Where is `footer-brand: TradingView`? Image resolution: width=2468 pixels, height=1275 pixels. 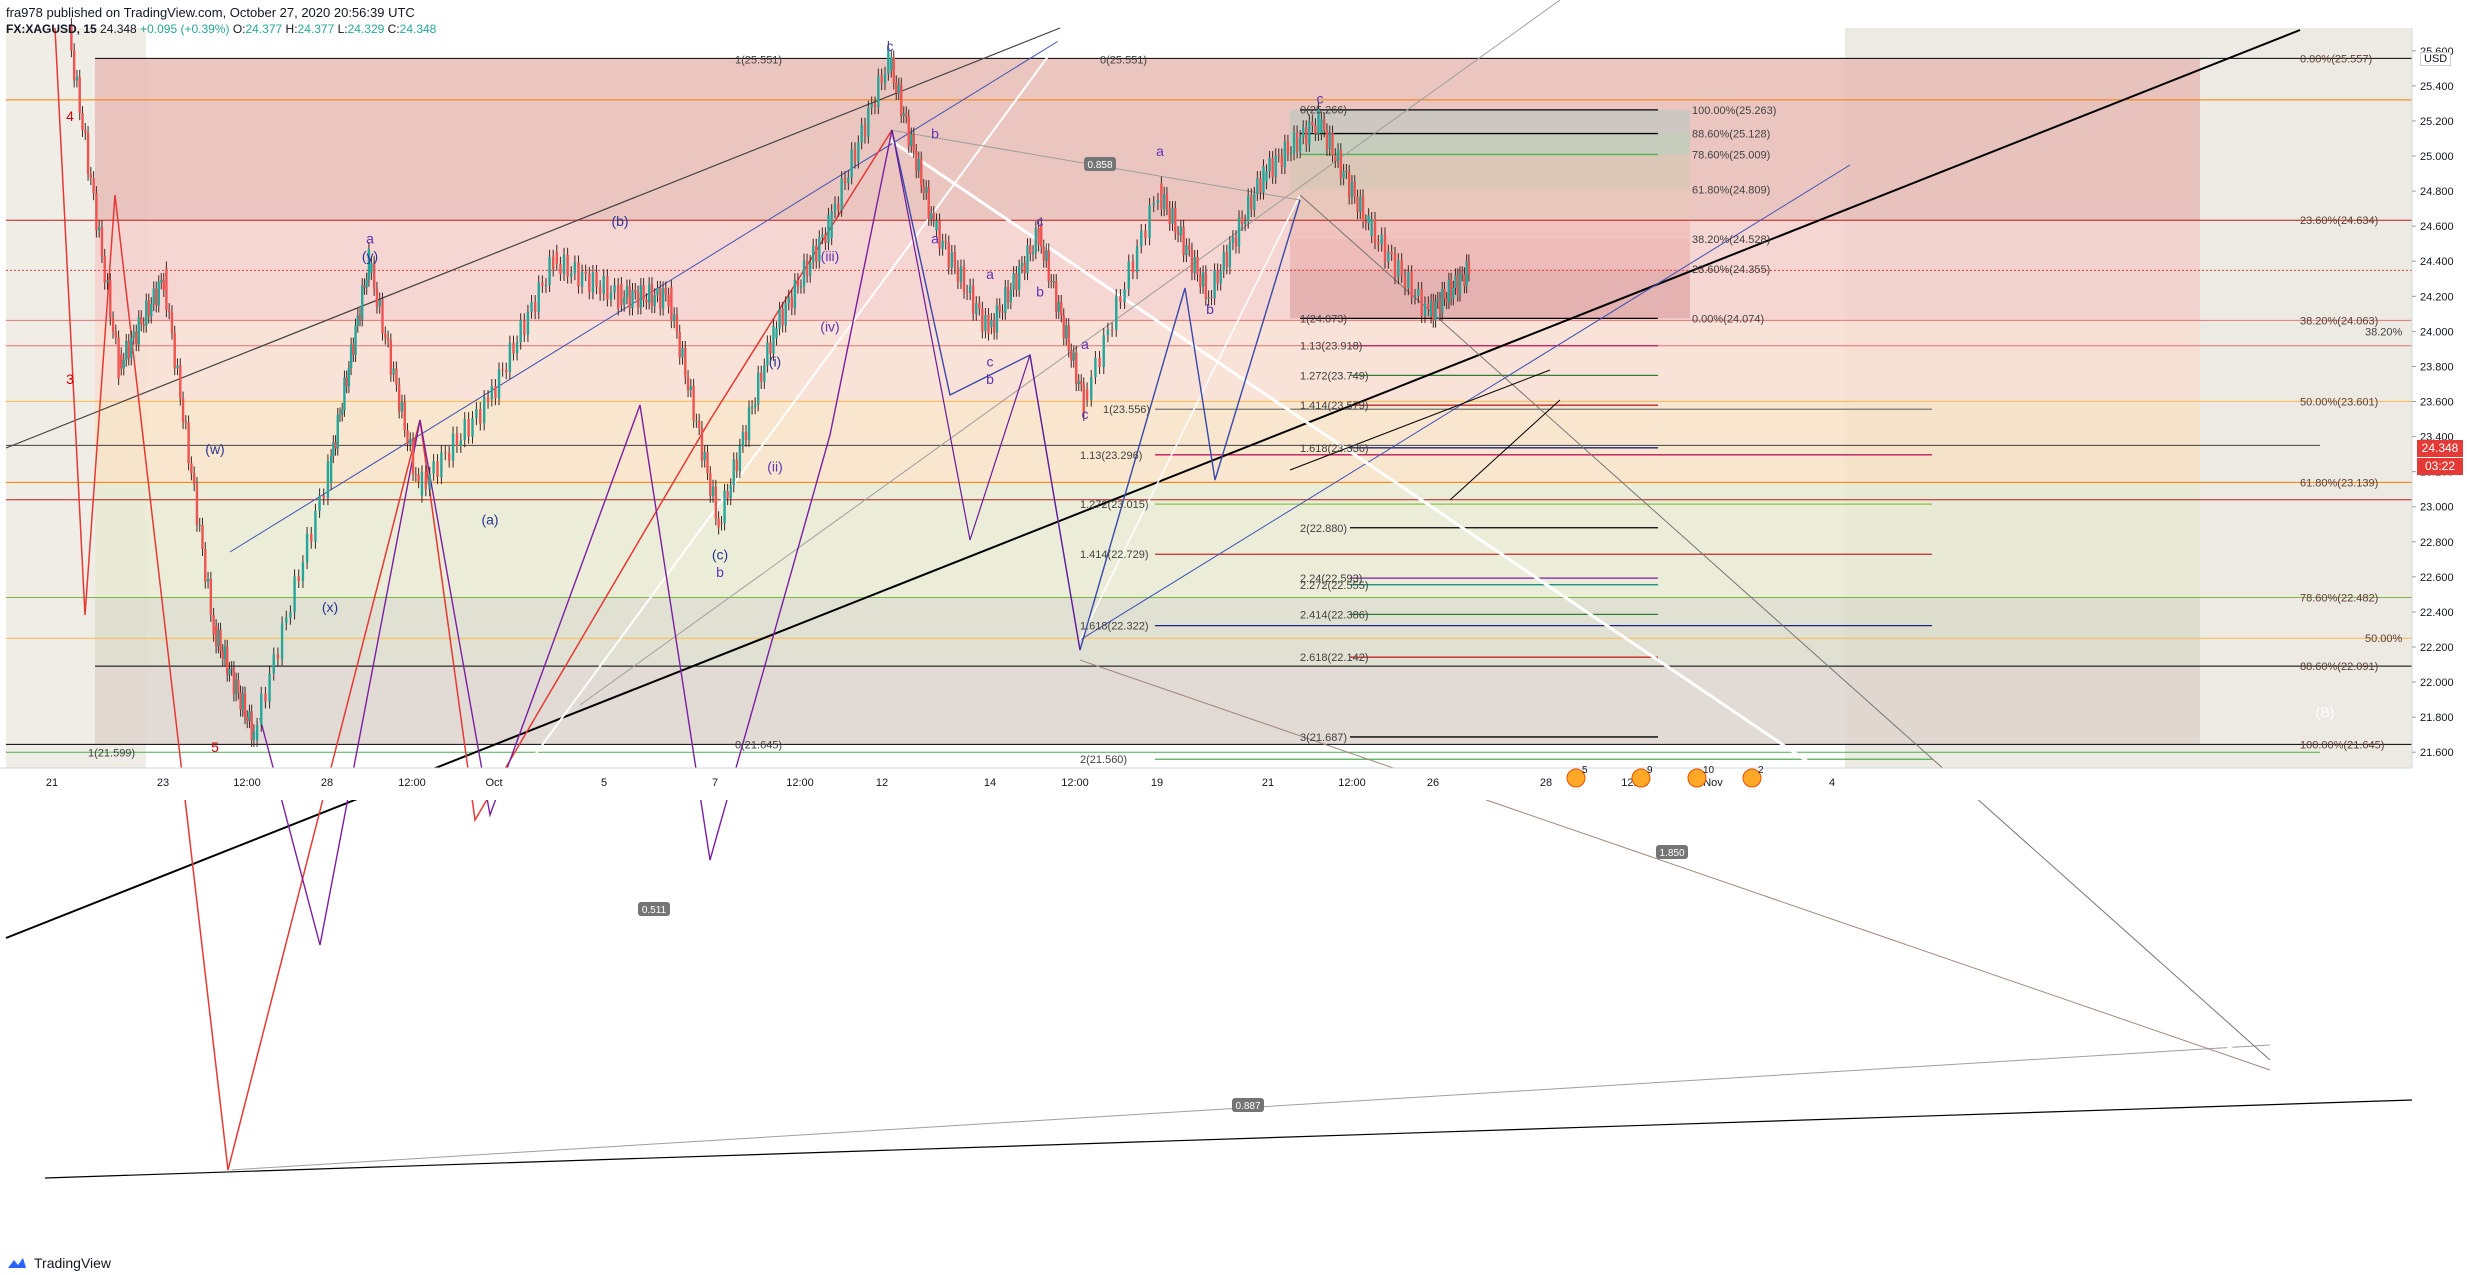
footer-brand: TradingView is located at coordinates (58, 1263).